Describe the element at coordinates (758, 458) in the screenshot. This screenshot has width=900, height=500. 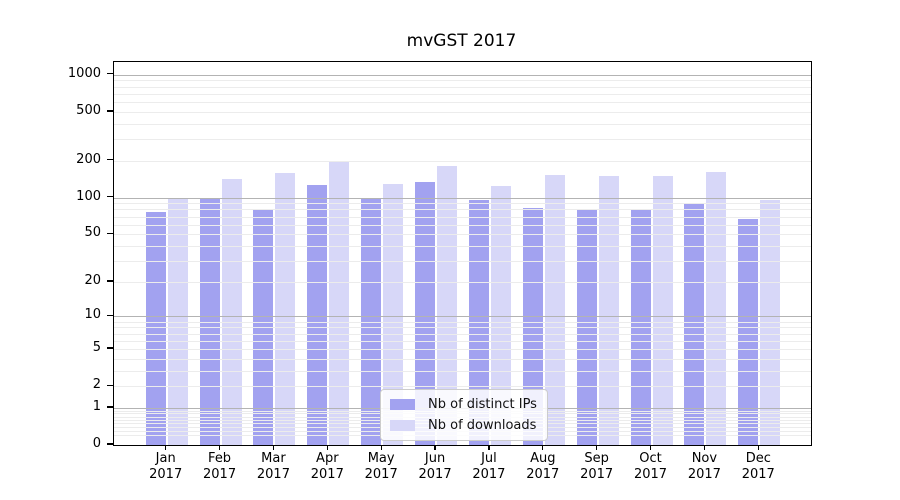
I see `x-tick-month: Dec` at that location.